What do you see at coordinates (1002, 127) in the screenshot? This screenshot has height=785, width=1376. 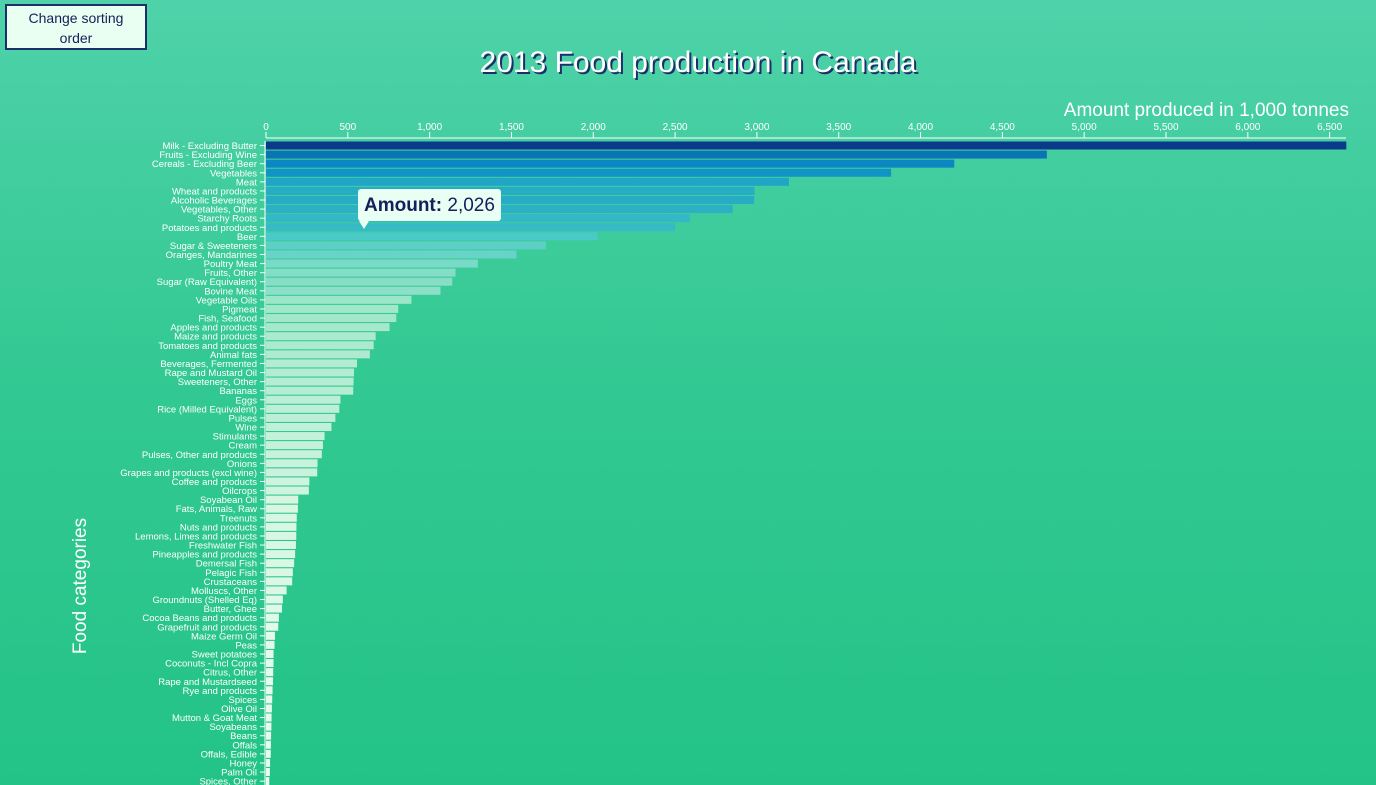 I see `x-tick-label: 4,500` at bounding box center [1002, 127].